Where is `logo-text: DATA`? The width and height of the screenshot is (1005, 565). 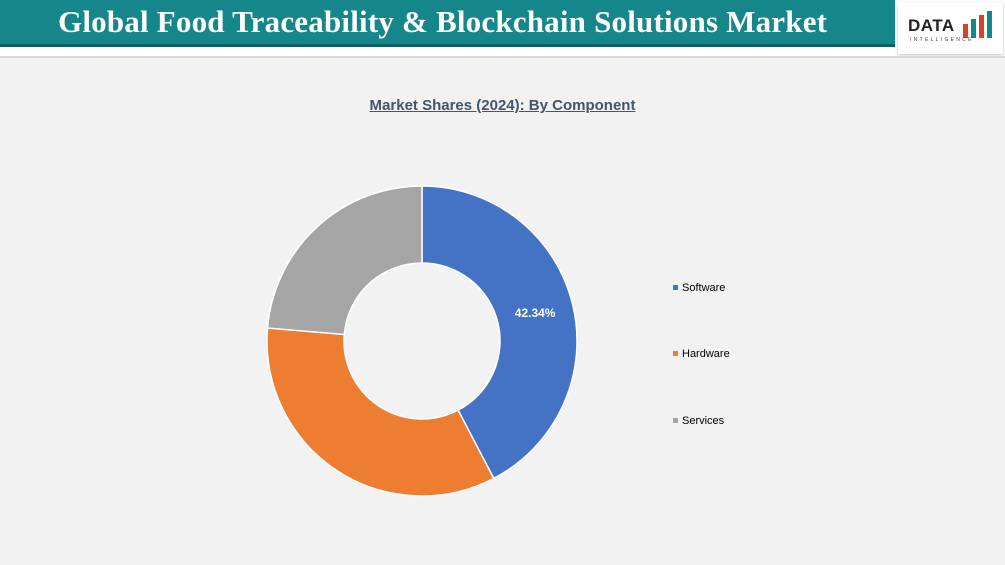 logo-text: DATA is located at coordinates (931, 25).